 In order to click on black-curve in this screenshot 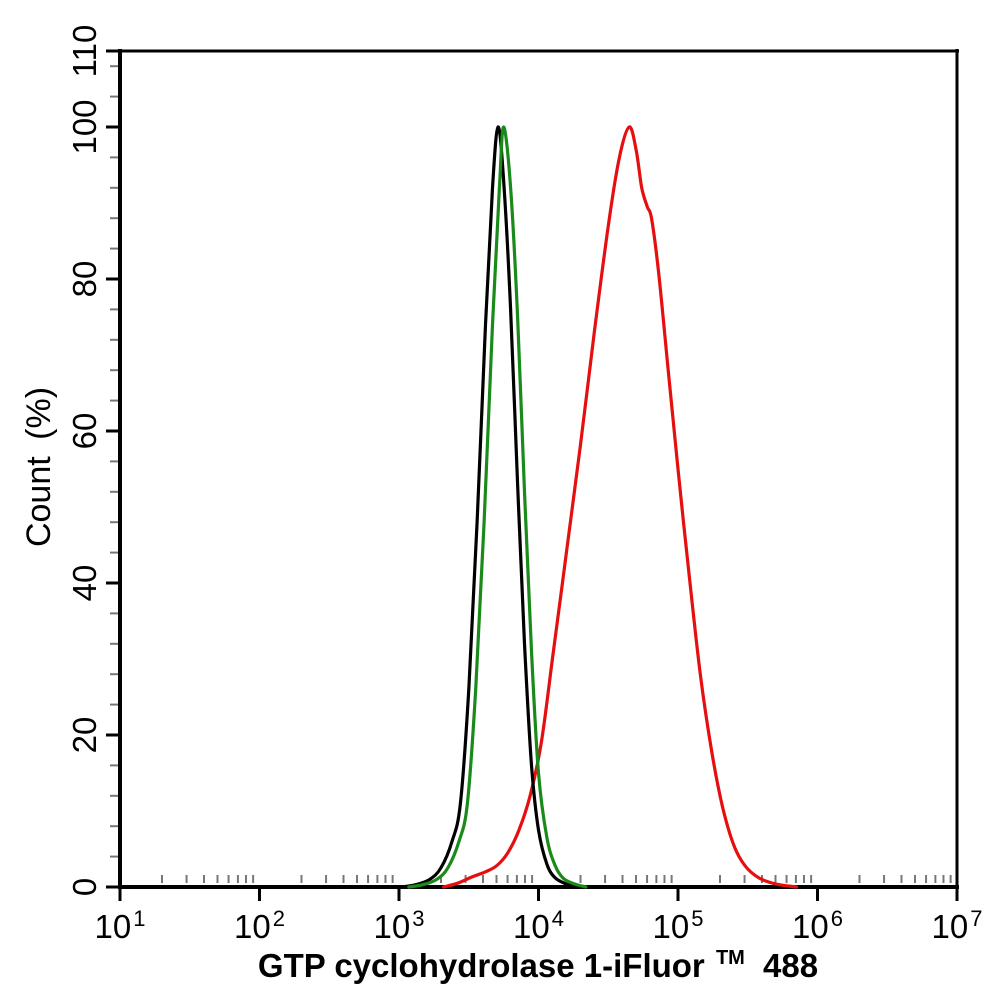, I will do `click(490, 507)`.